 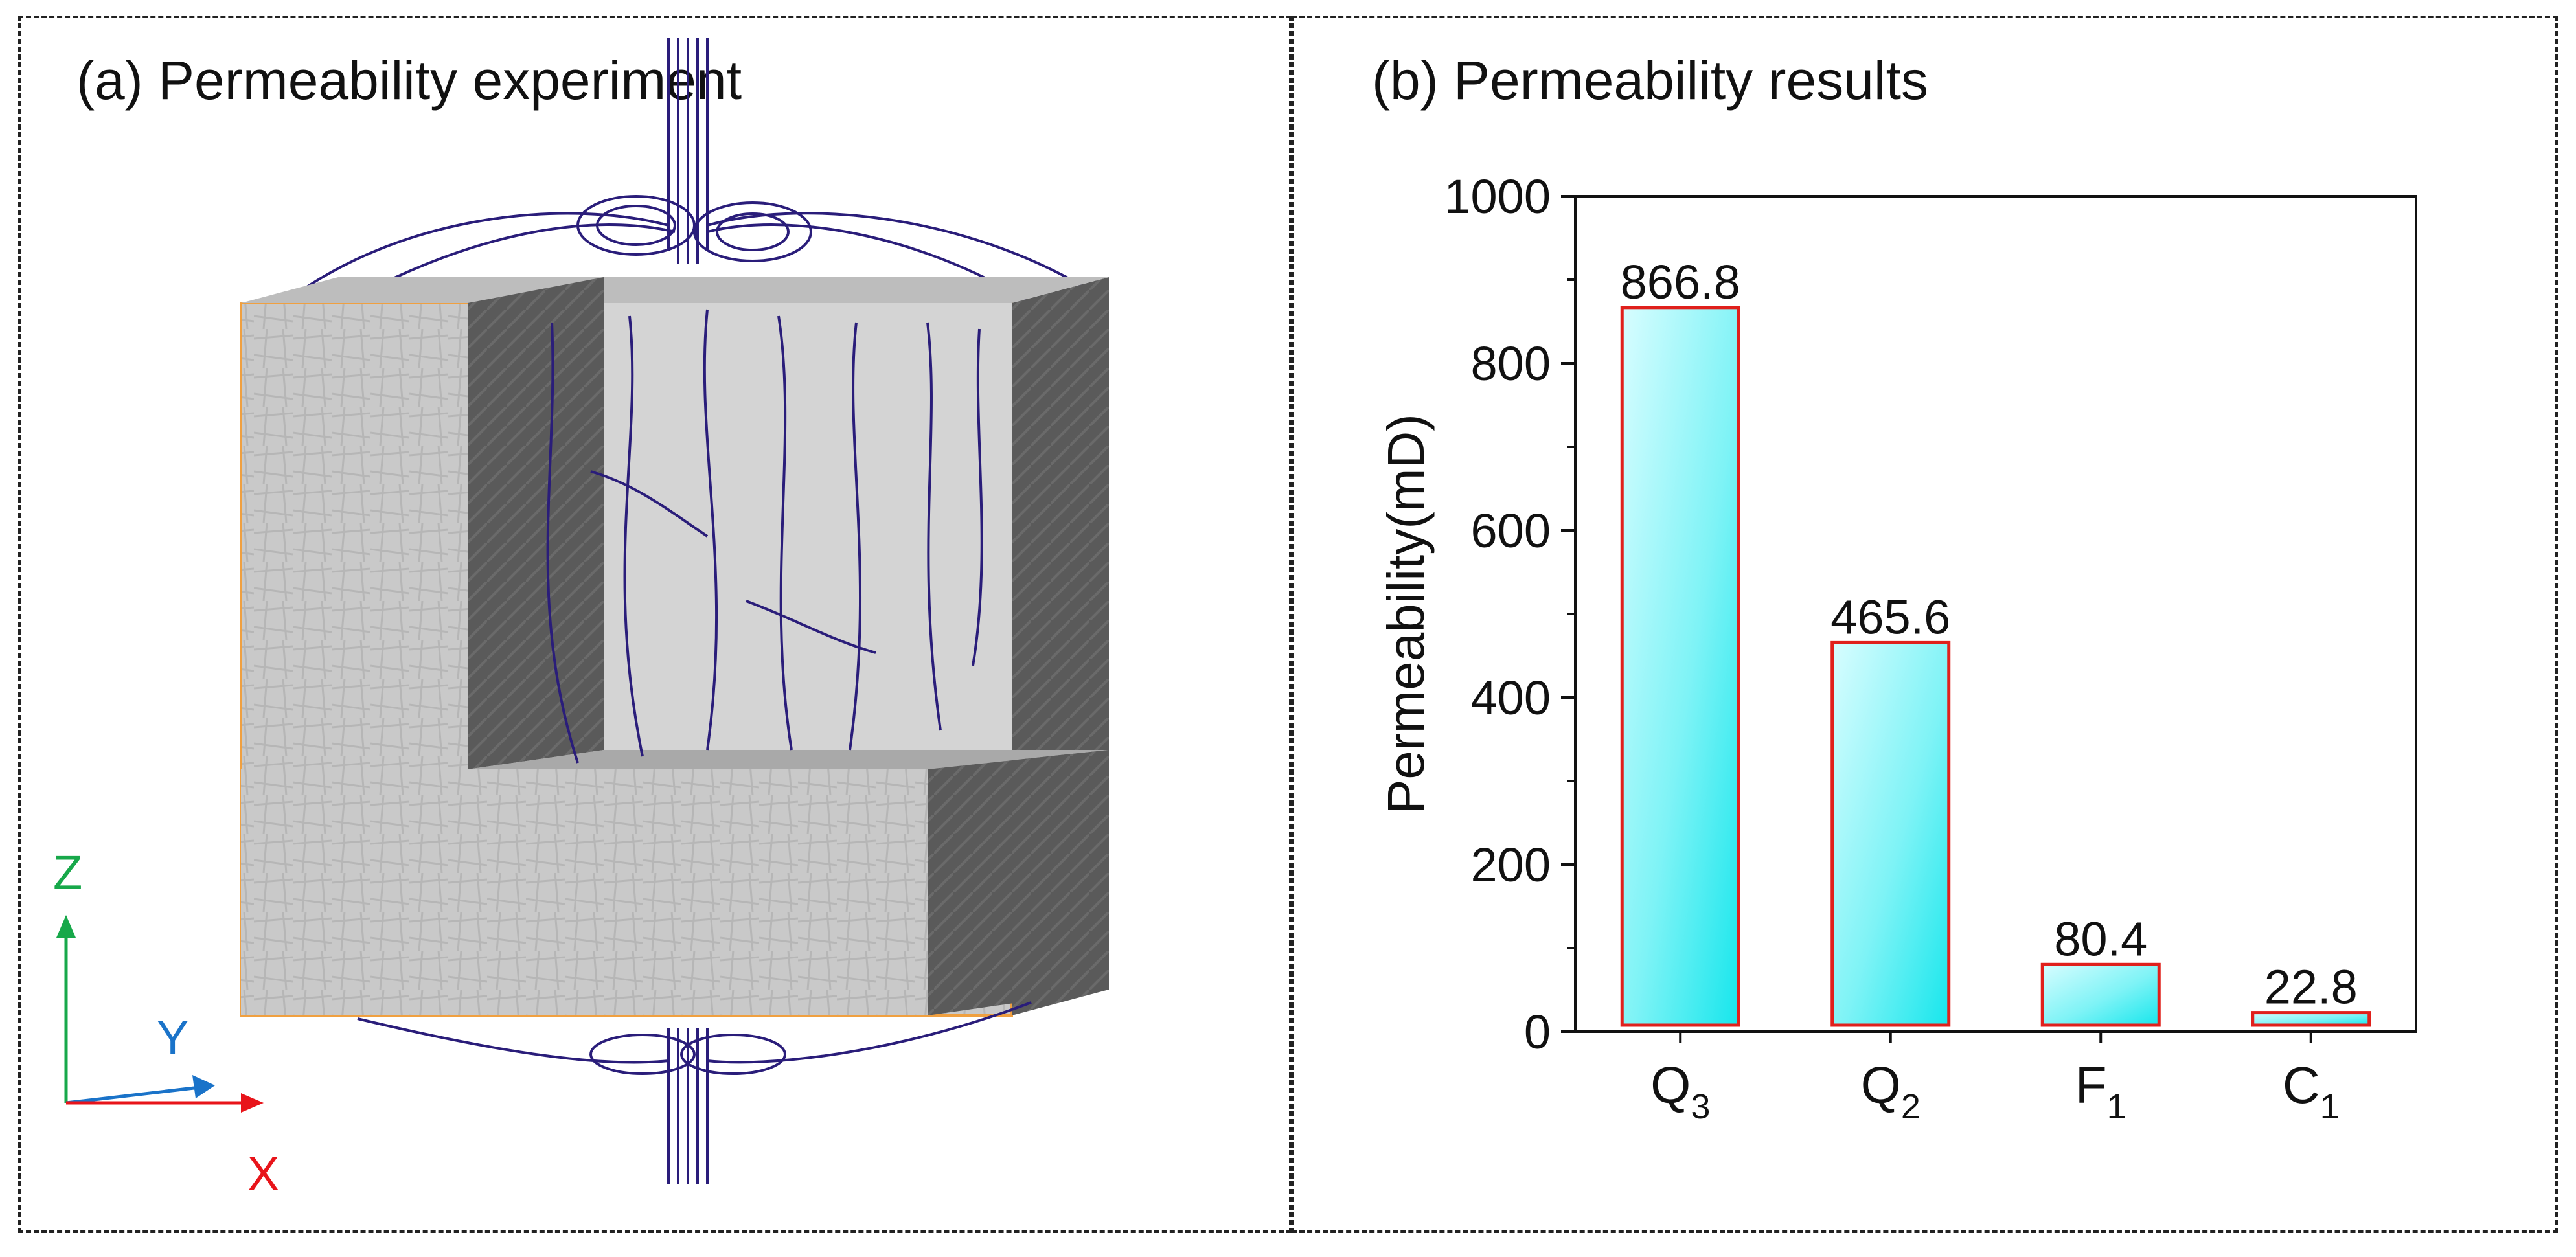 I want to click on top-streamlines, so click(x=691, y=171).